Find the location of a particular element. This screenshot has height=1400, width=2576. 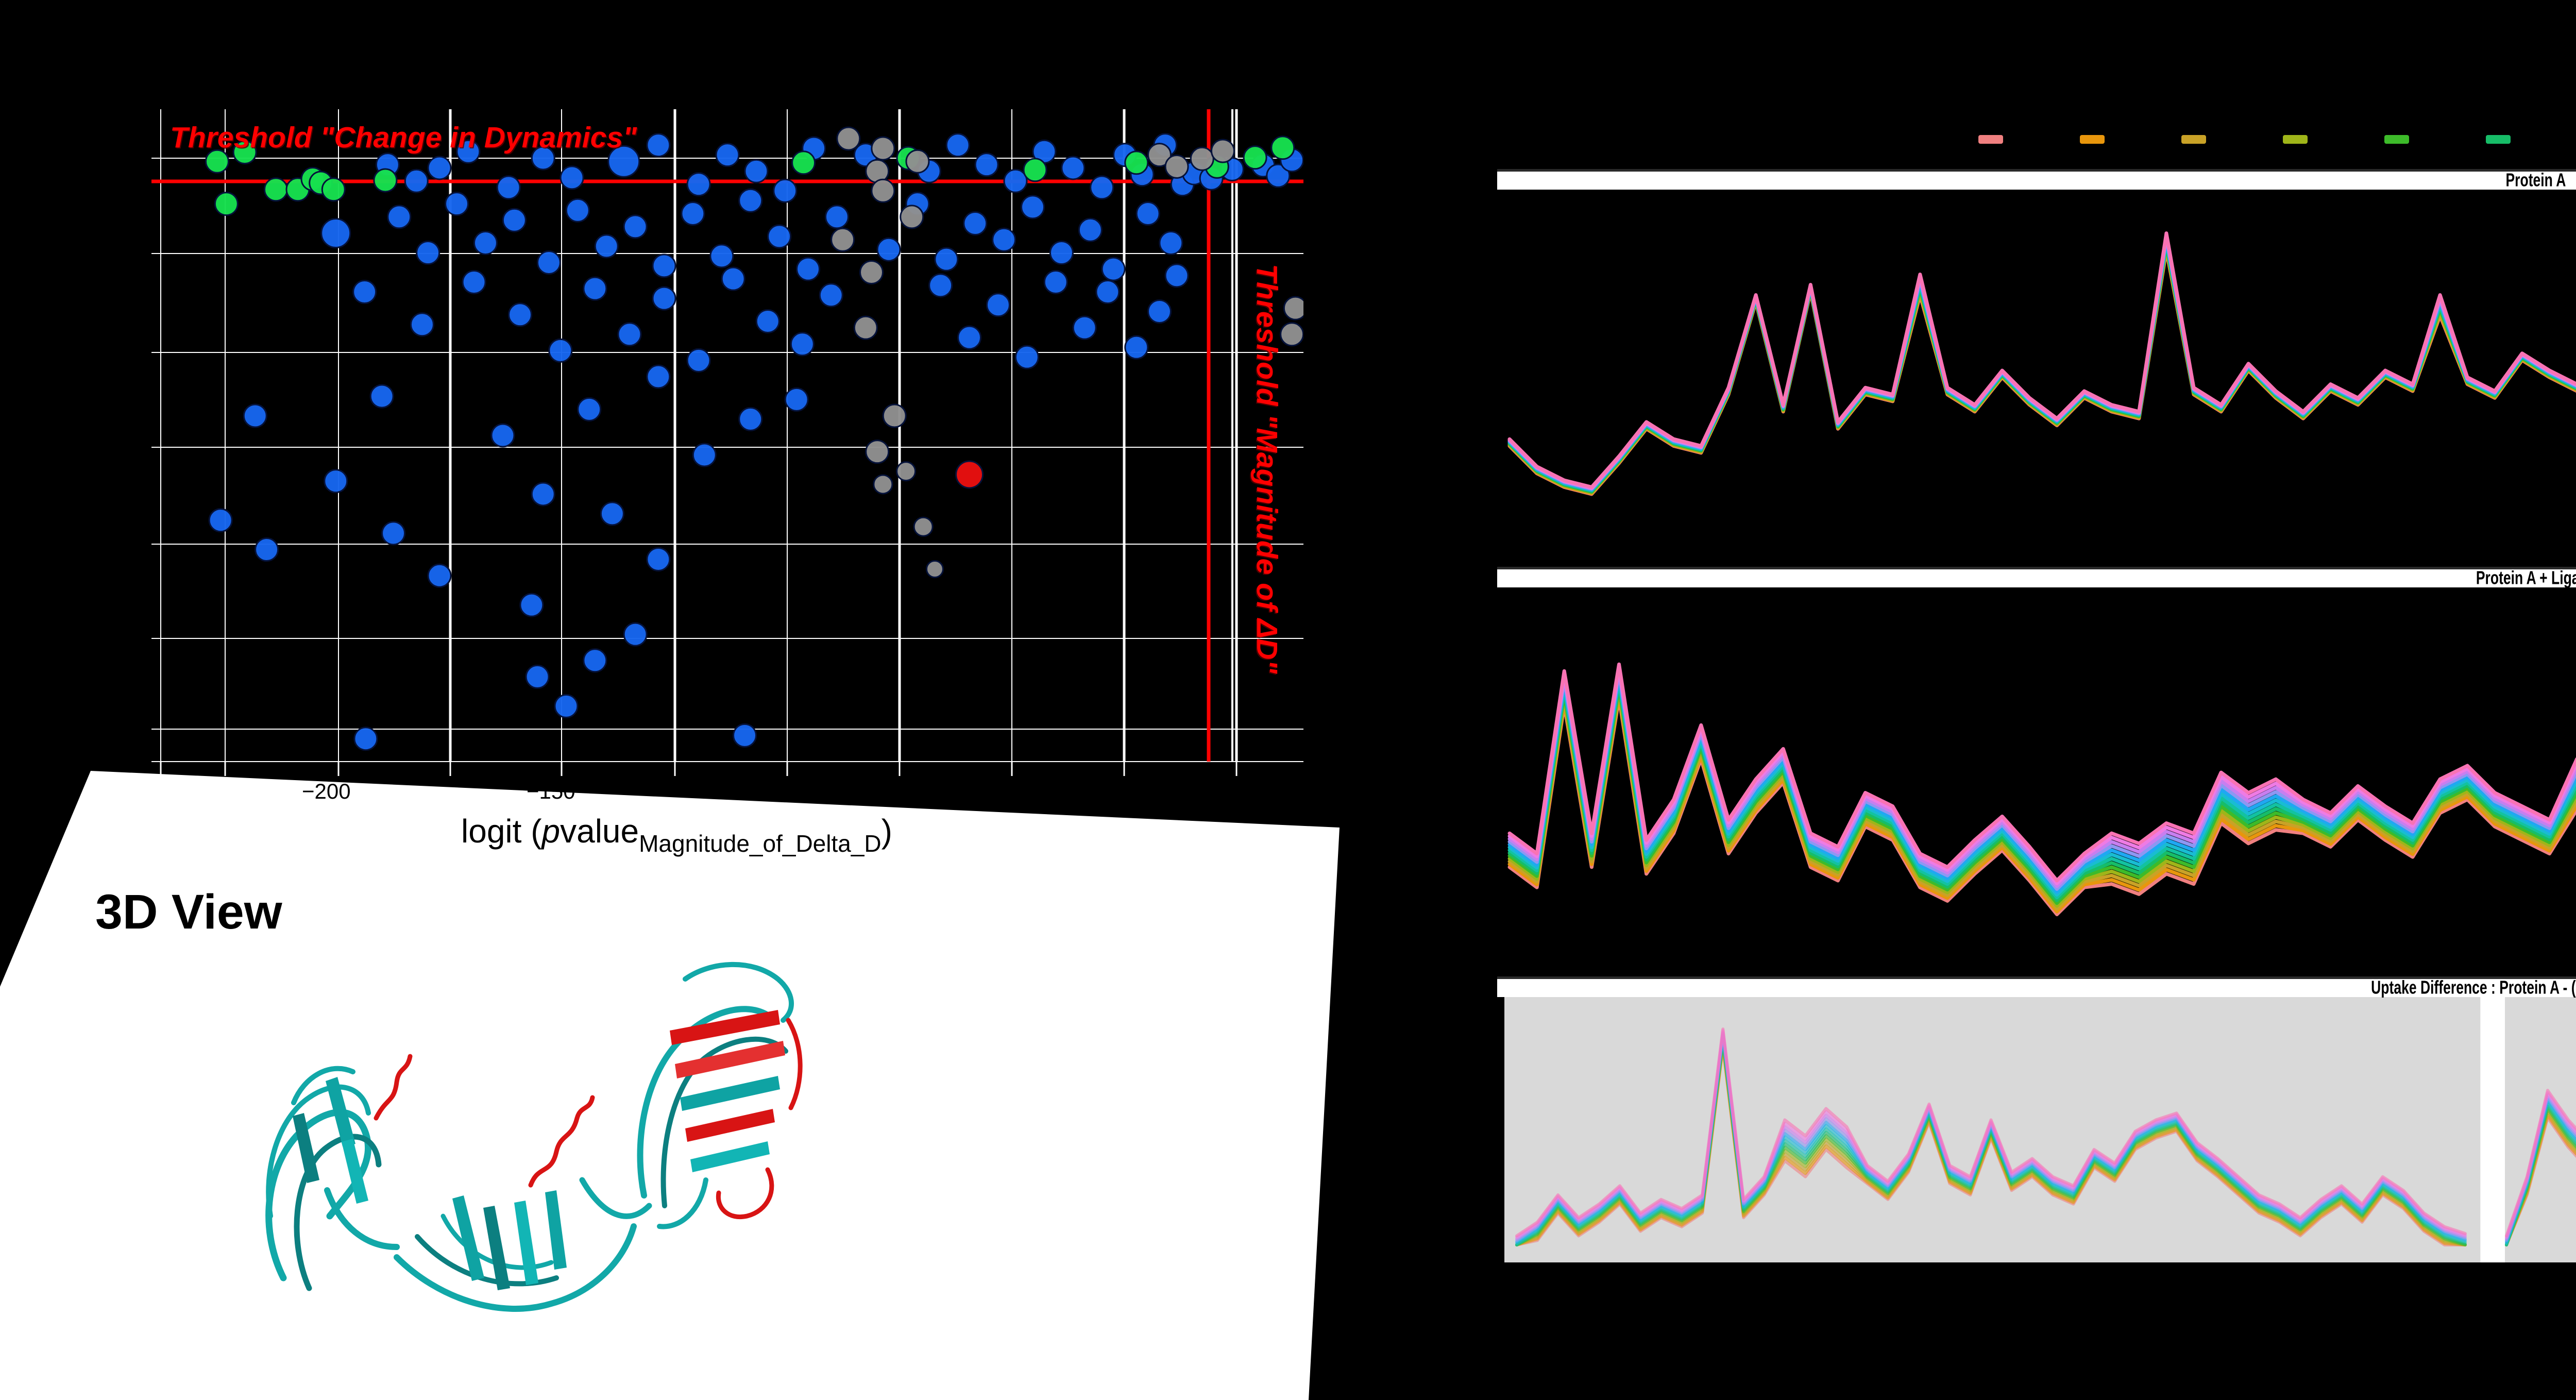

uptake-chart-protein-a-ligand is located at coordinates (2036, 767).